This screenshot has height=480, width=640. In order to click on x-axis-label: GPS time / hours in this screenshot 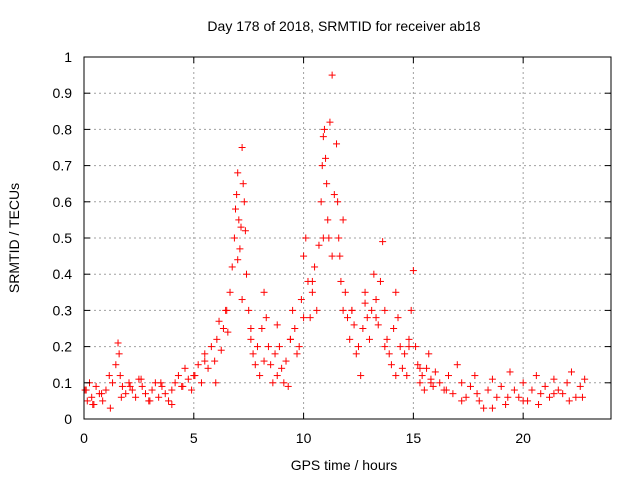, I will do `click(344, 465)`.